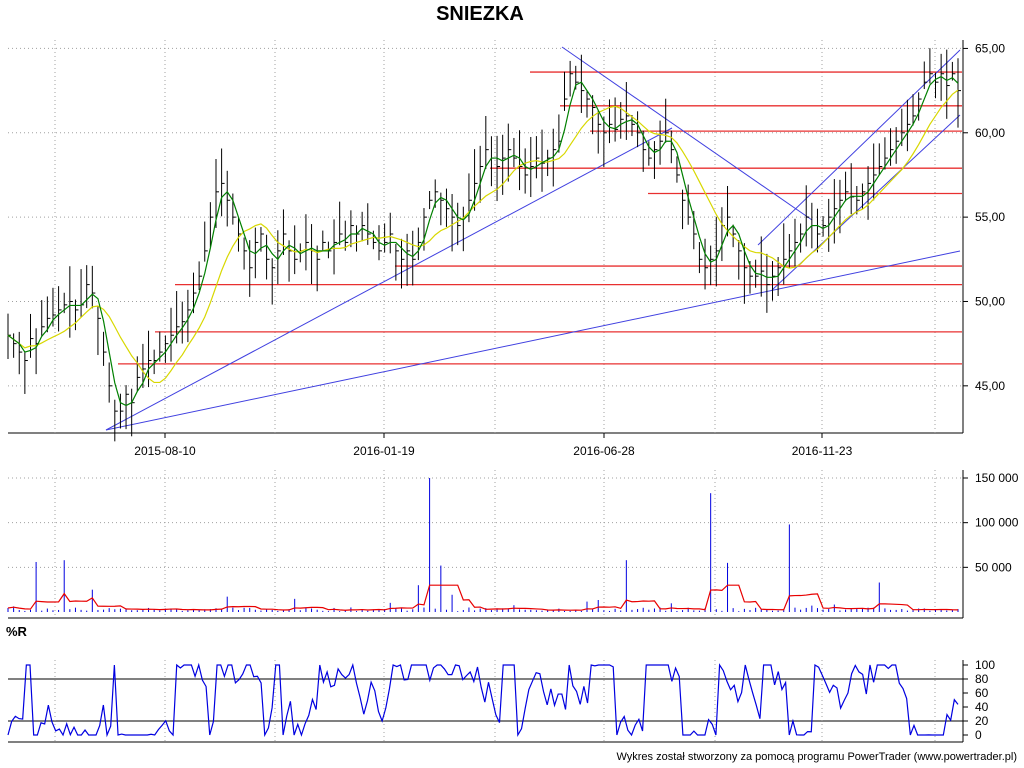 Image resolution: width=1024 pixels, height=768 pixels. What do you see at coordinates (17, 631) in the screenshot?
I see `williams-r-label: %R` at bounding box center [17, 631].